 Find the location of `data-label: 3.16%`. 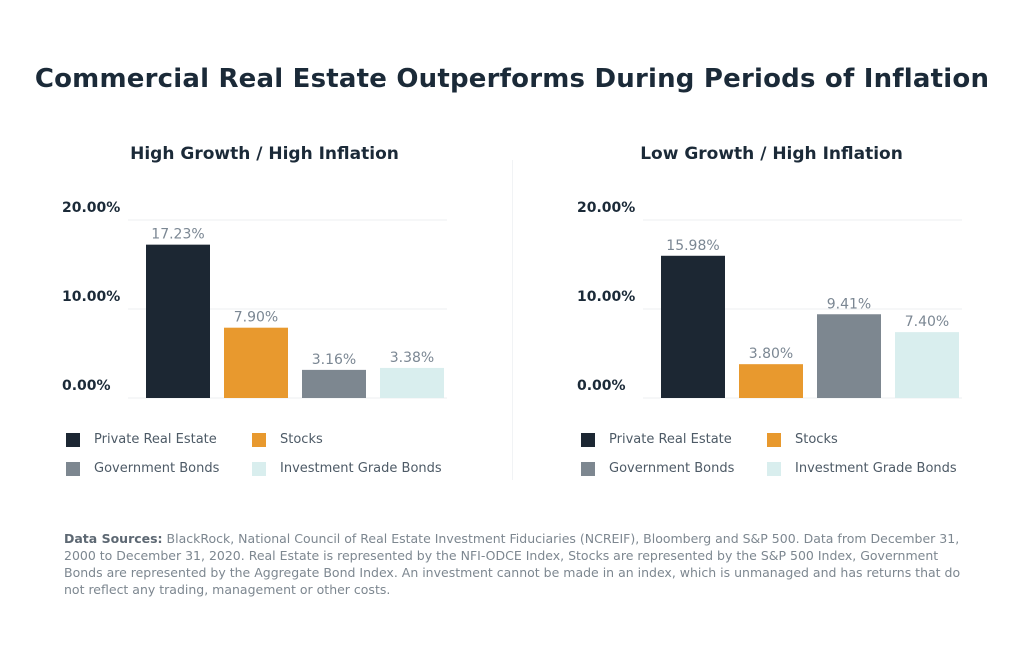

data-label: 3.16% is located at coordinates (334, 360).